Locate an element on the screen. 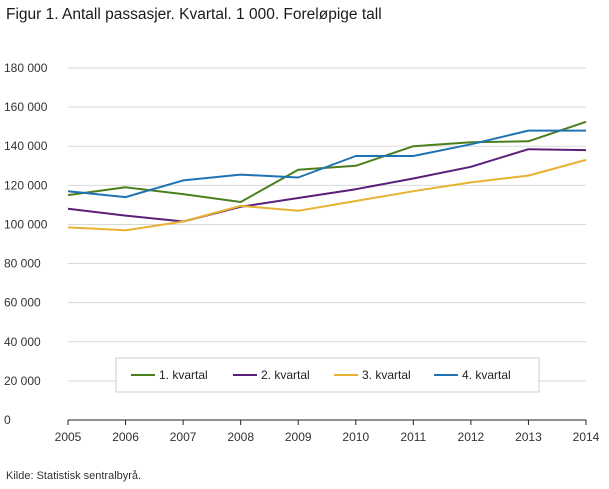 The image size is (609, 489). x-tick-label: 2009 is located at coordinates (298, 437).